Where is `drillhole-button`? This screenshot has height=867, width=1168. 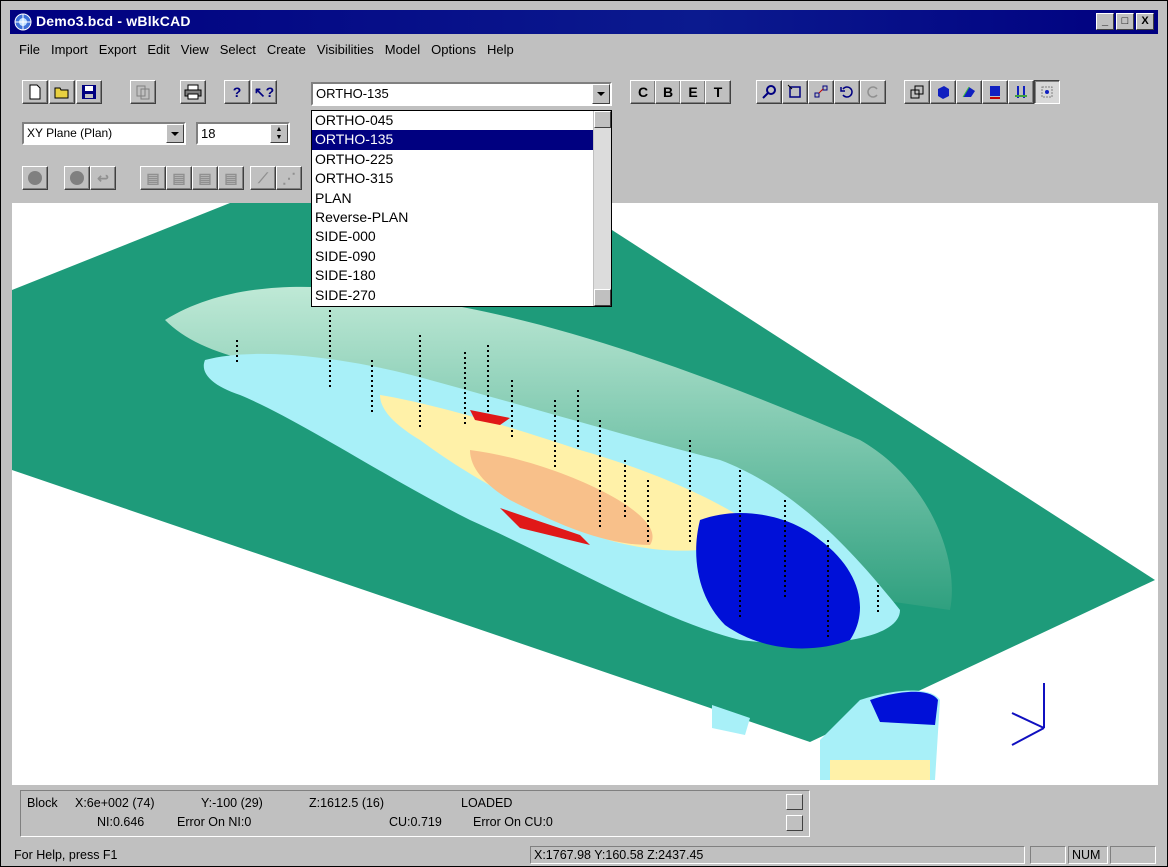 drillhole-button is located at coordinates (1021, 92).